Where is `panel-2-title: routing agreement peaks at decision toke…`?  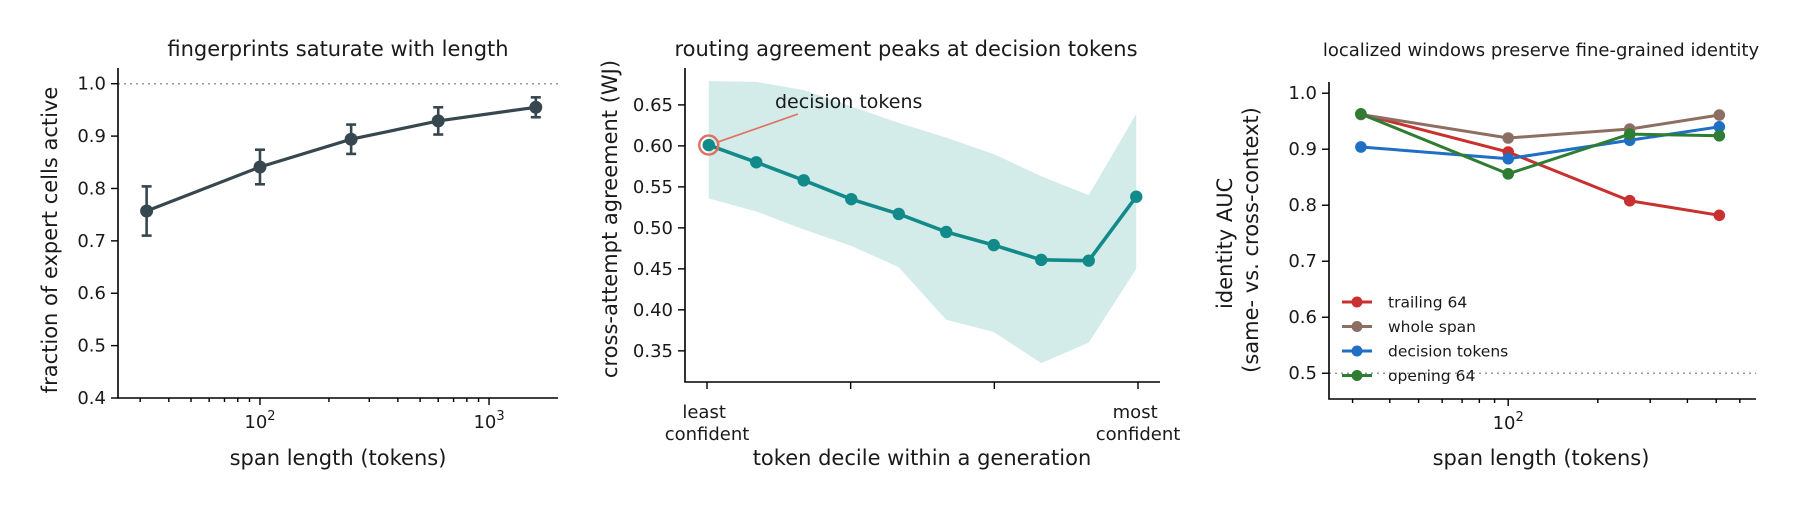
panel-2-title: routing agreement peaks at decision toke… is located at coordinates (905, 49).